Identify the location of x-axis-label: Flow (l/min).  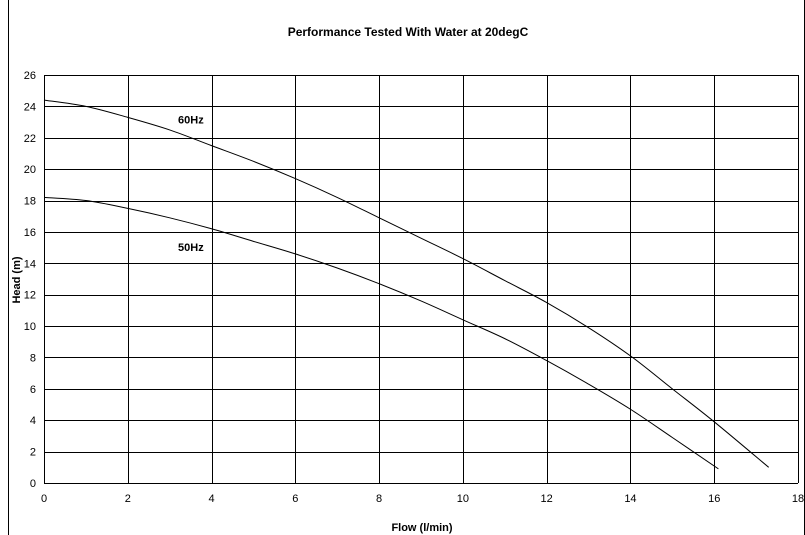
(421, 528).